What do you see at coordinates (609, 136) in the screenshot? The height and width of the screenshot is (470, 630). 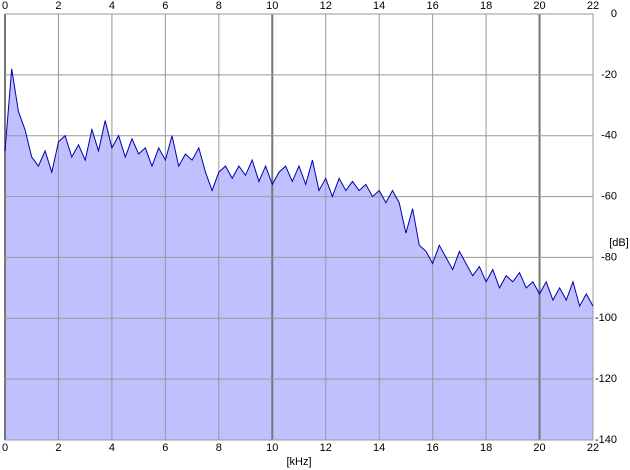 I see `y-tick-label: -40` at bounding box center [609, 136].